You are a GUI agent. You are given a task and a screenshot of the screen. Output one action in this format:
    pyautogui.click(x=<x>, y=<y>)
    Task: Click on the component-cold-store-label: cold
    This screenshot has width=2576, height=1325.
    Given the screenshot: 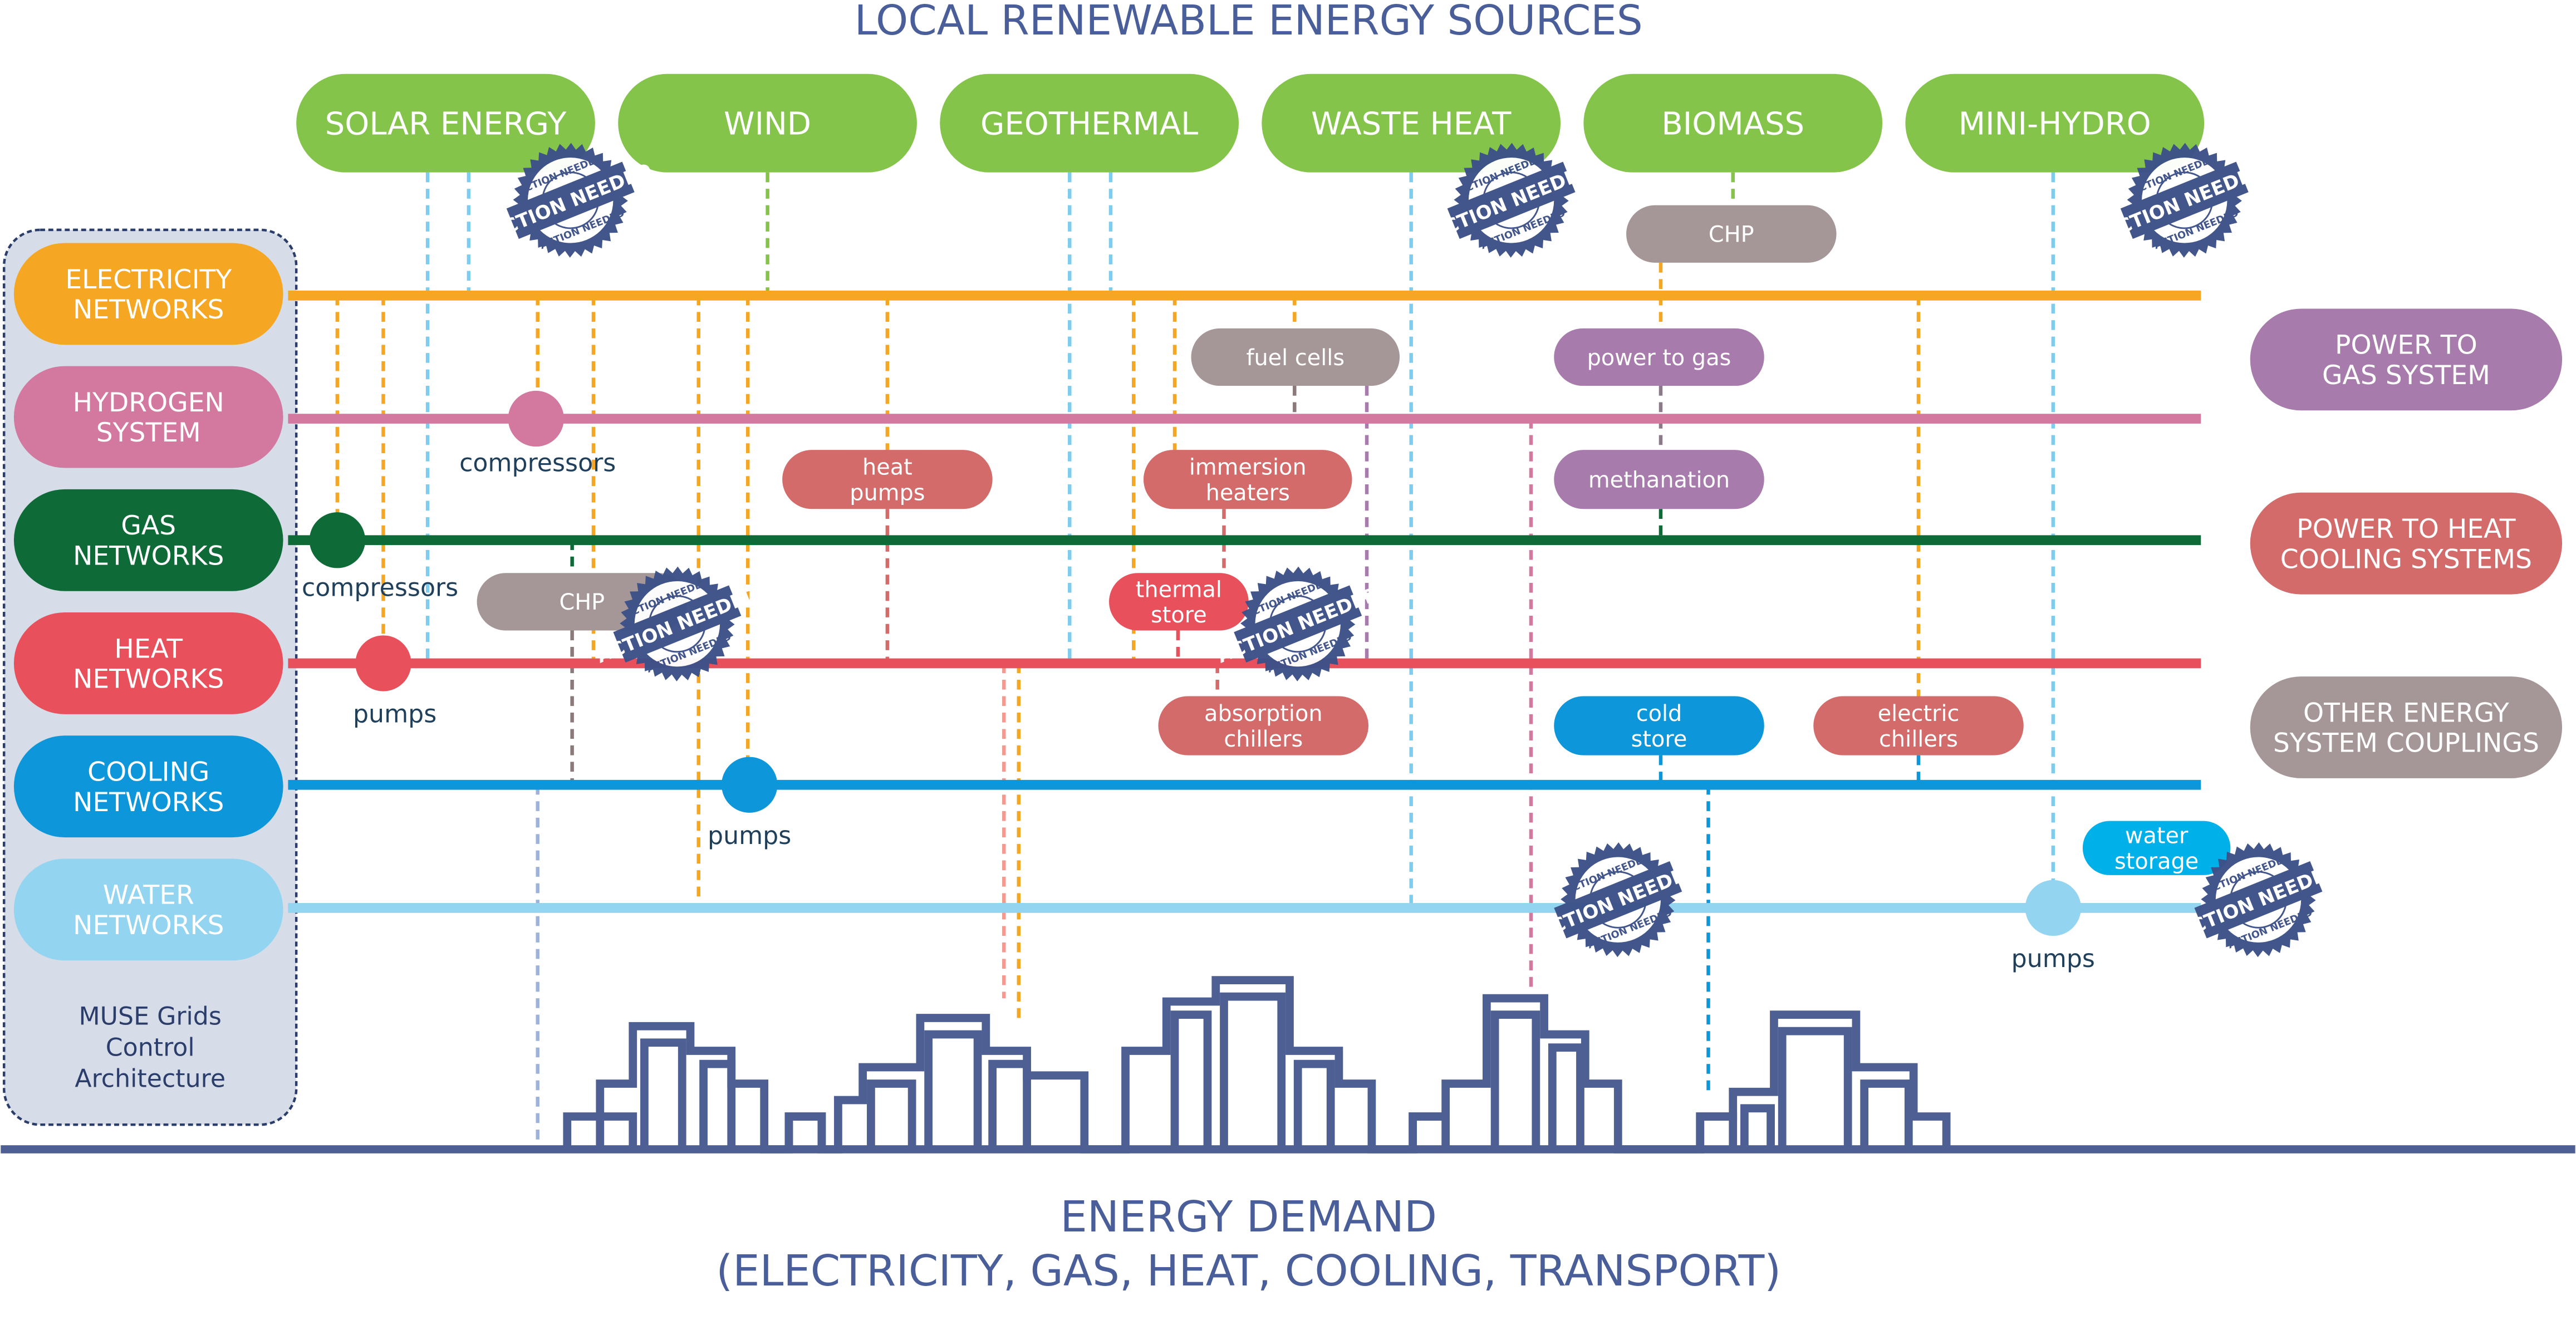 What is the action you would take?
    pyautogui.click(x=1659, y=714)
    